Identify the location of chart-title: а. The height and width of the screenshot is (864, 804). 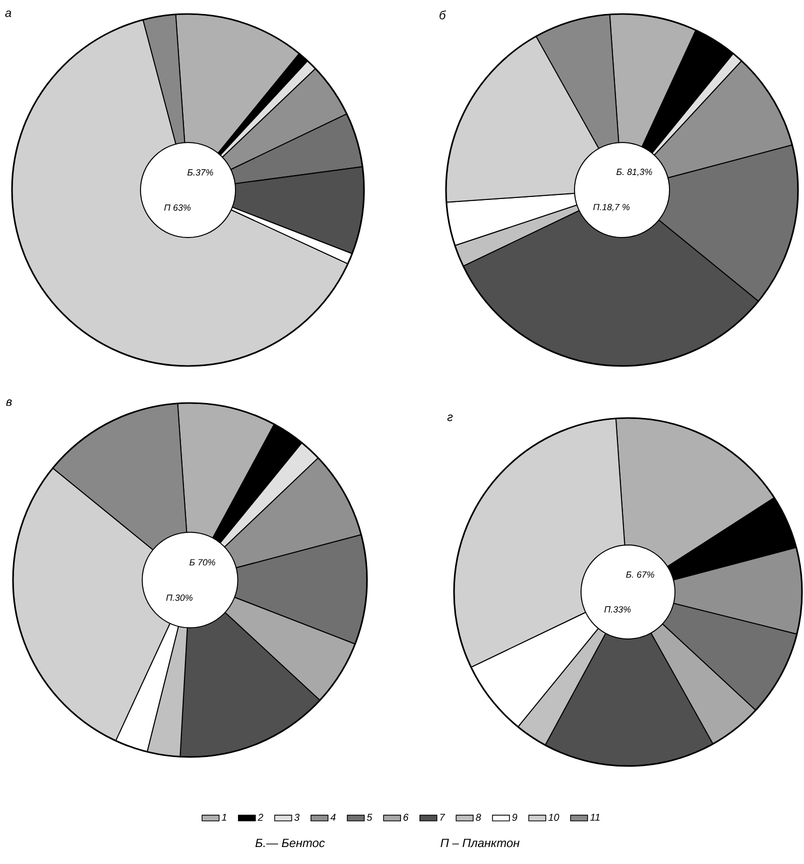
(8, 14).